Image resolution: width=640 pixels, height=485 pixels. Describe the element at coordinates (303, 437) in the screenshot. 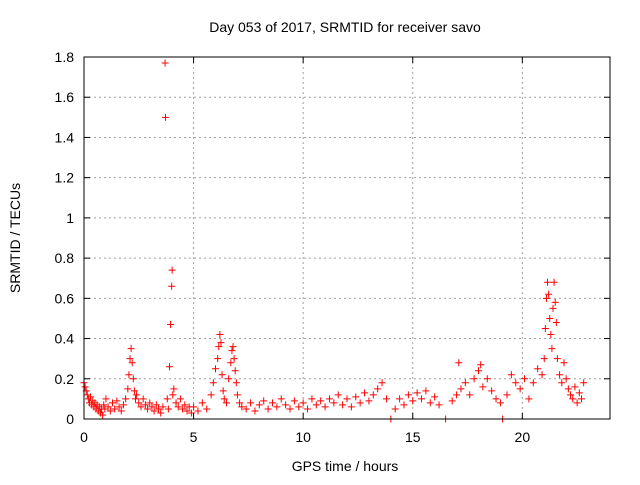

I see `x-tick-label: 10` at that location.